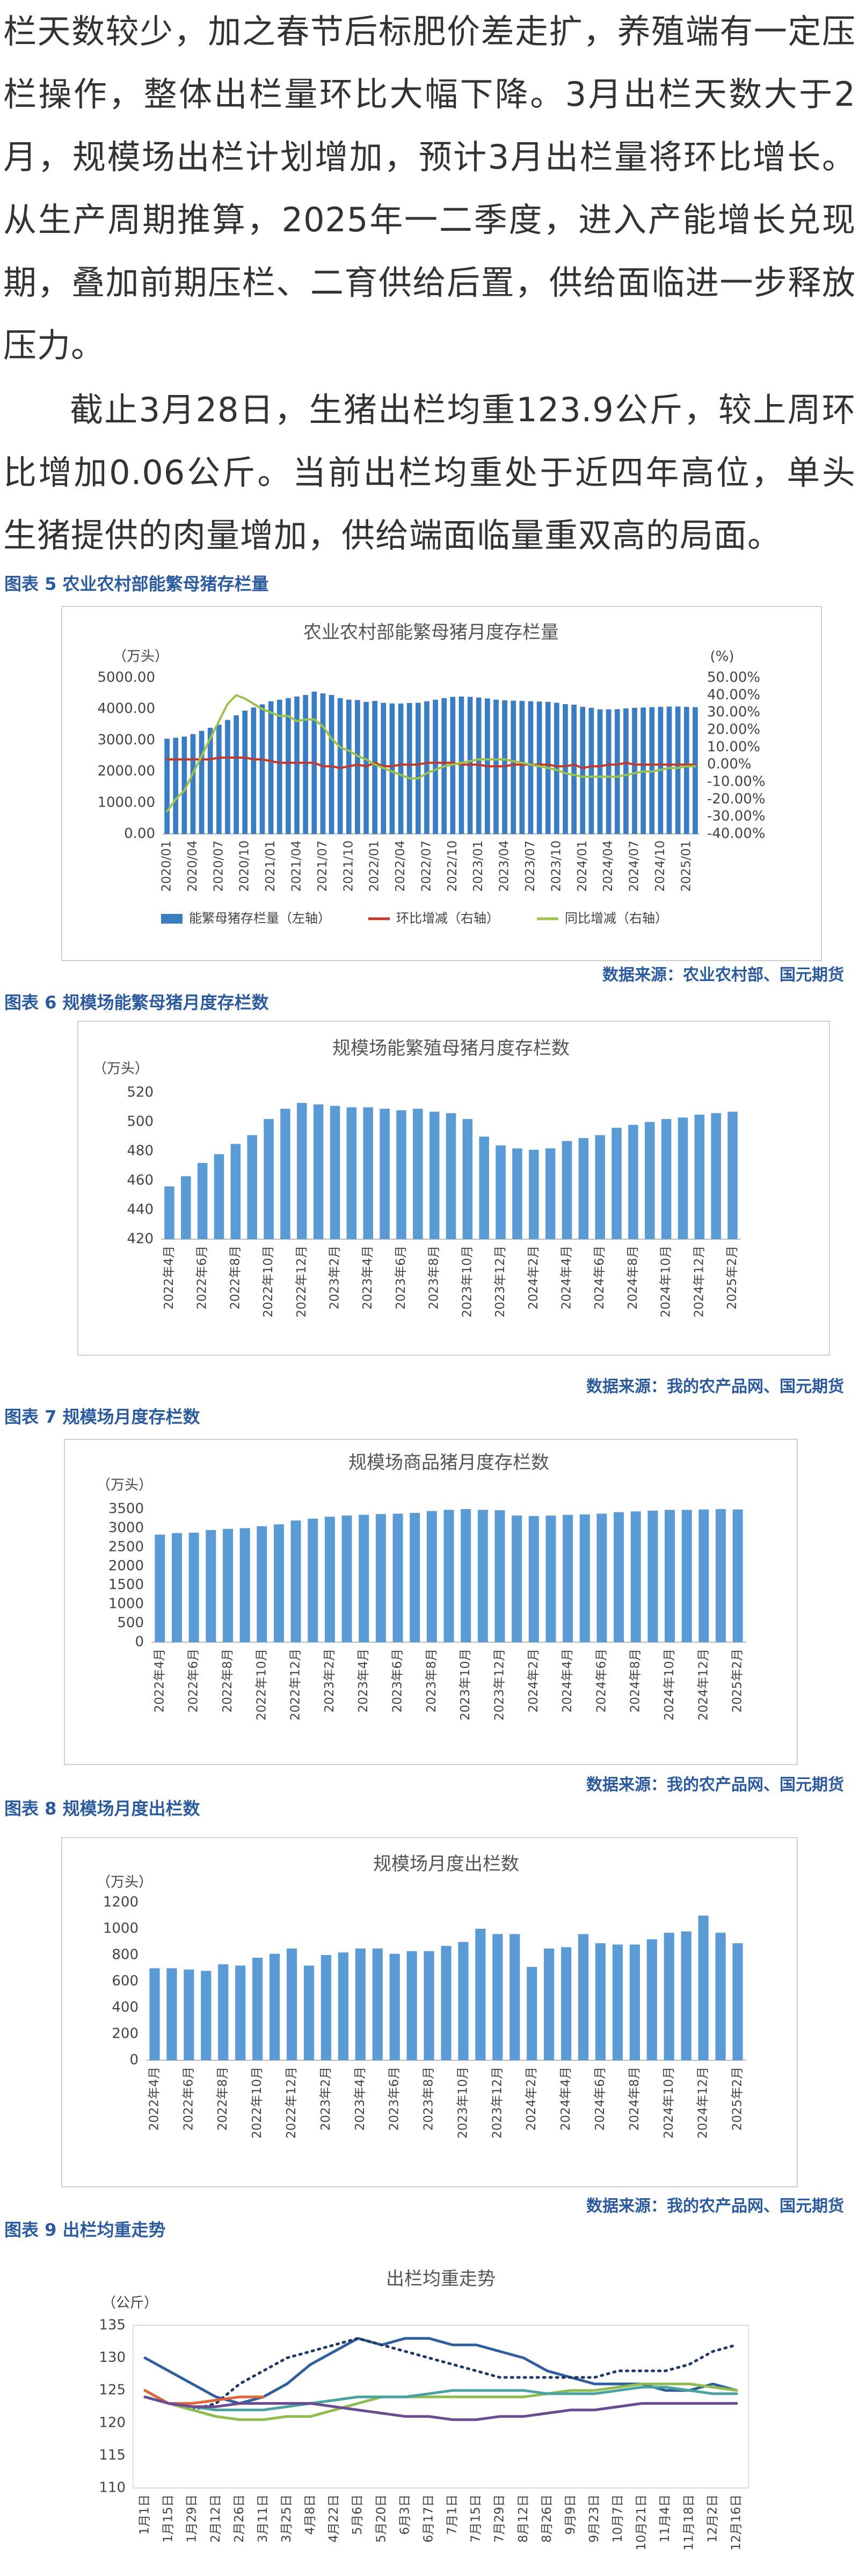 Image resolution: width=859 pixels, height=2576 pixels. I want to click on y-tick-label: 480, so click(140, 1151).